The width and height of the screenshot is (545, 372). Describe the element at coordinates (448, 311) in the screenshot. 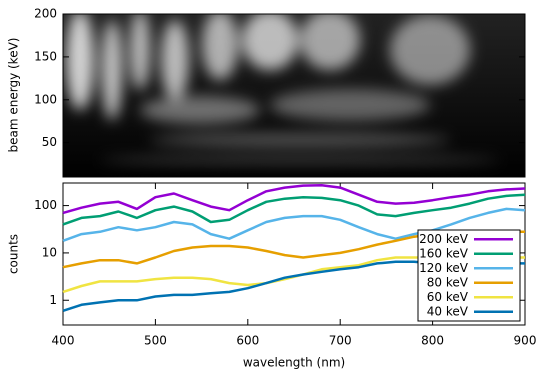

I see `legend-label: 40 keV` at that location.